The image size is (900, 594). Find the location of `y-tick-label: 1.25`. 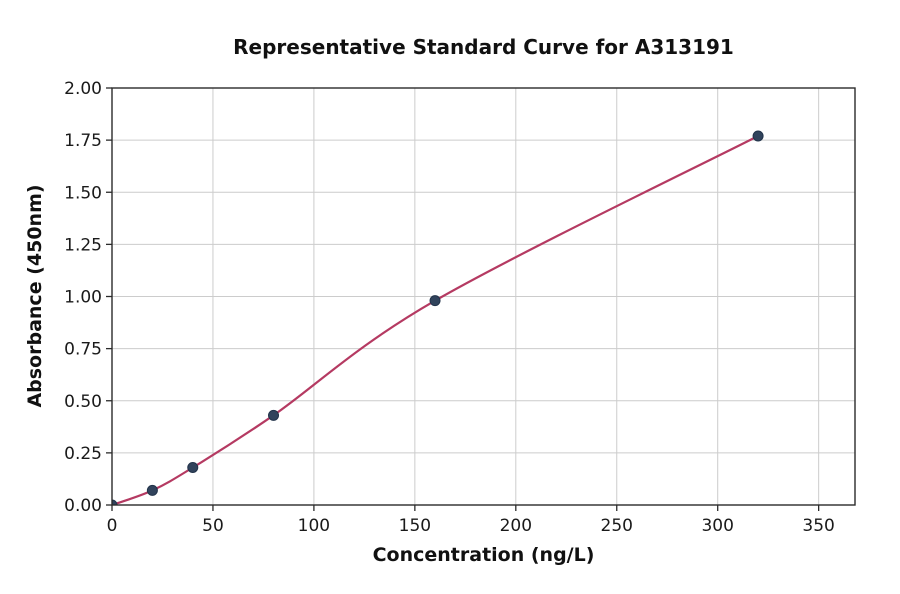

y-tick-label: 1.25 is located at coordinates (83, 245).